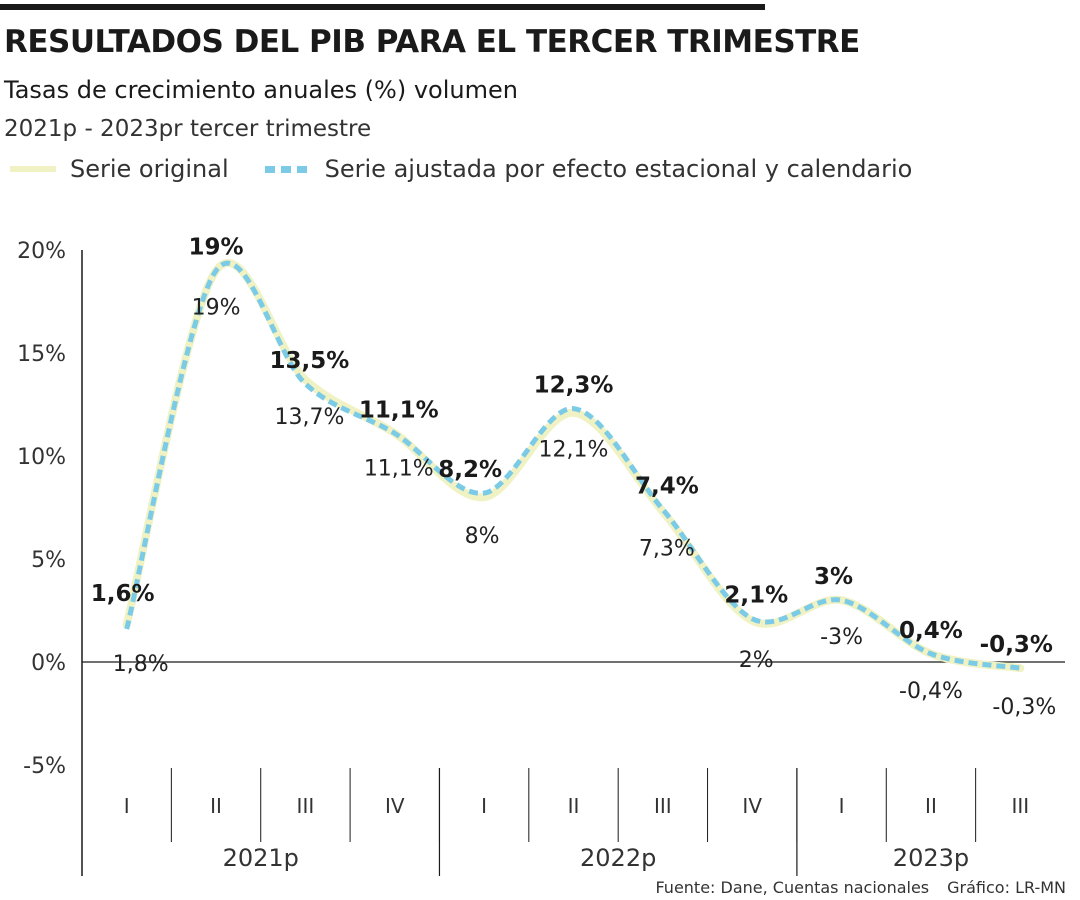 The height and width of the screenshot is (900, 1080). What do you see at coordinates (261, 90) in the screenshot?
I see `chart-subtitle: Tasas de crecimiento anuales (%) volumen` at bounding box center [261, 90].